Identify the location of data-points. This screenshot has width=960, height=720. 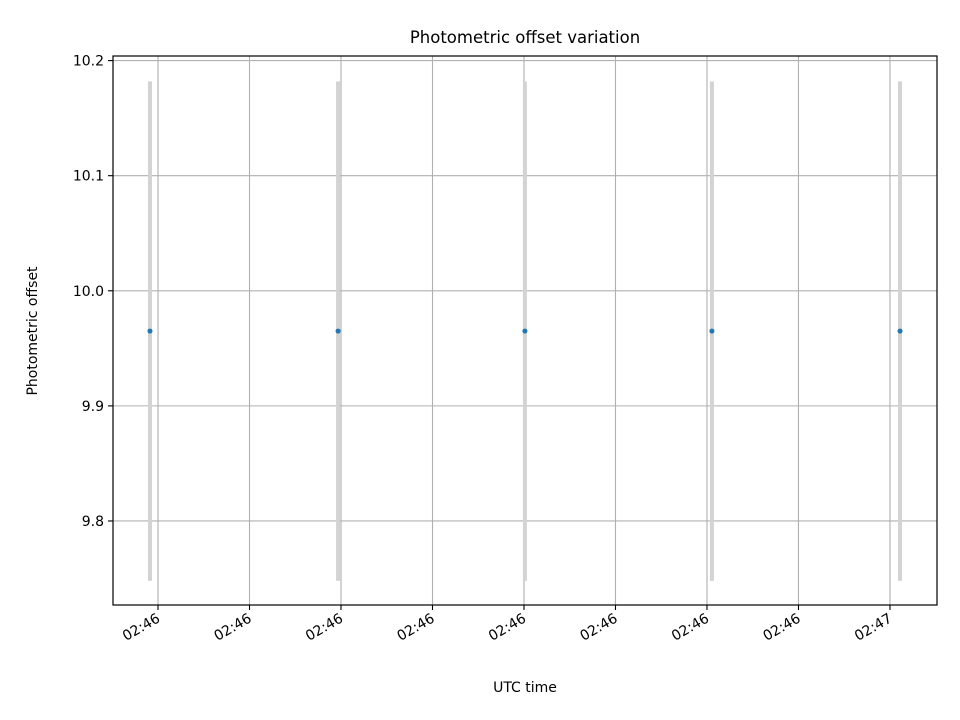
(525, 331).